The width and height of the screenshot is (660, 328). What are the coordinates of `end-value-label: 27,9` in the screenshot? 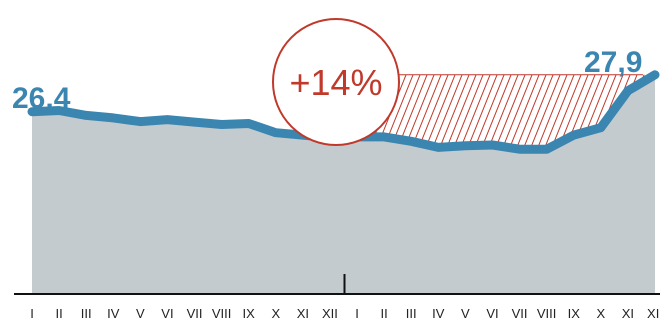 It's located at (613, 62).